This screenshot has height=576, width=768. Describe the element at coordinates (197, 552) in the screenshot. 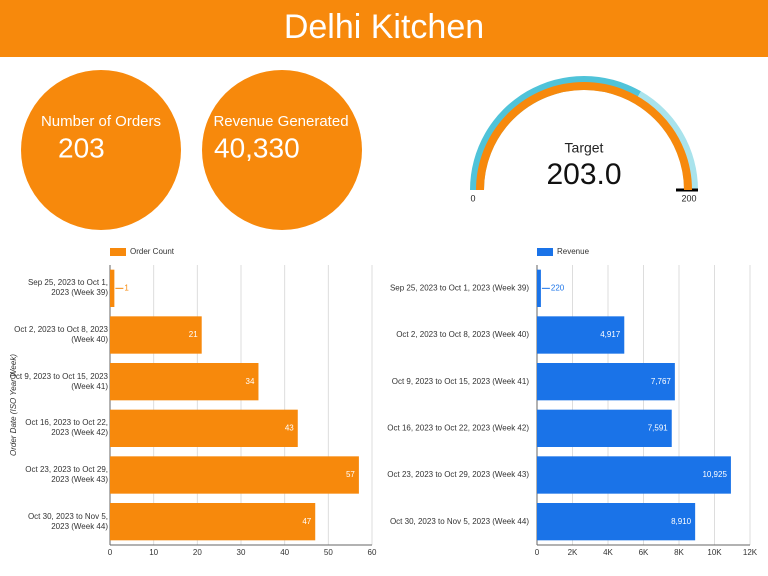

I see `x-tick-label: 20` at that location.